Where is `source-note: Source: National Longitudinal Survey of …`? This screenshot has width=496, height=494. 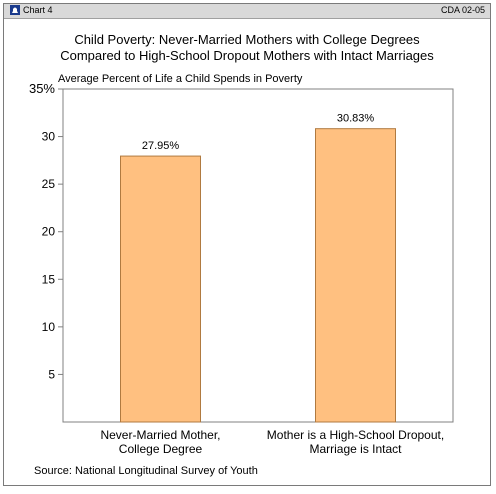
source-note: Source: National Longitudinal Survey of … is located at coordinates (146, 471).